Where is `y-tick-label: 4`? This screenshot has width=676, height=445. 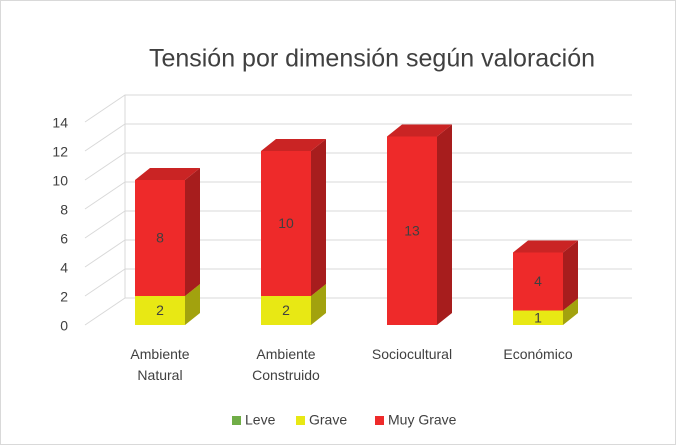 y-tick-label: 4 is located at coordinates (64, 268).